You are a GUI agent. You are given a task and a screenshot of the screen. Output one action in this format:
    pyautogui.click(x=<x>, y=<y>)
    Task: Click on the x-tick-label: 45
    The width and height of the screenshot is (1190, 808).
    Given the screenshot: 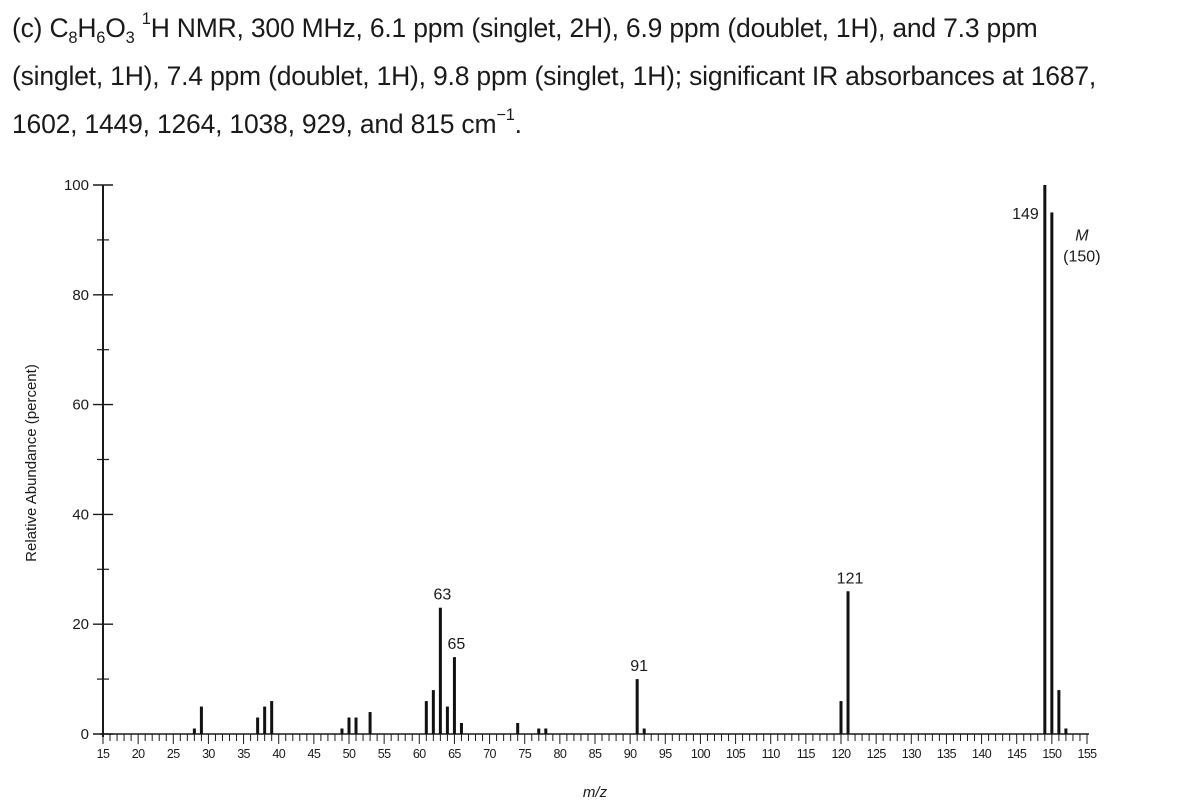 What is the action you would take?
    pyautogui.click(x=313, y=754)
    